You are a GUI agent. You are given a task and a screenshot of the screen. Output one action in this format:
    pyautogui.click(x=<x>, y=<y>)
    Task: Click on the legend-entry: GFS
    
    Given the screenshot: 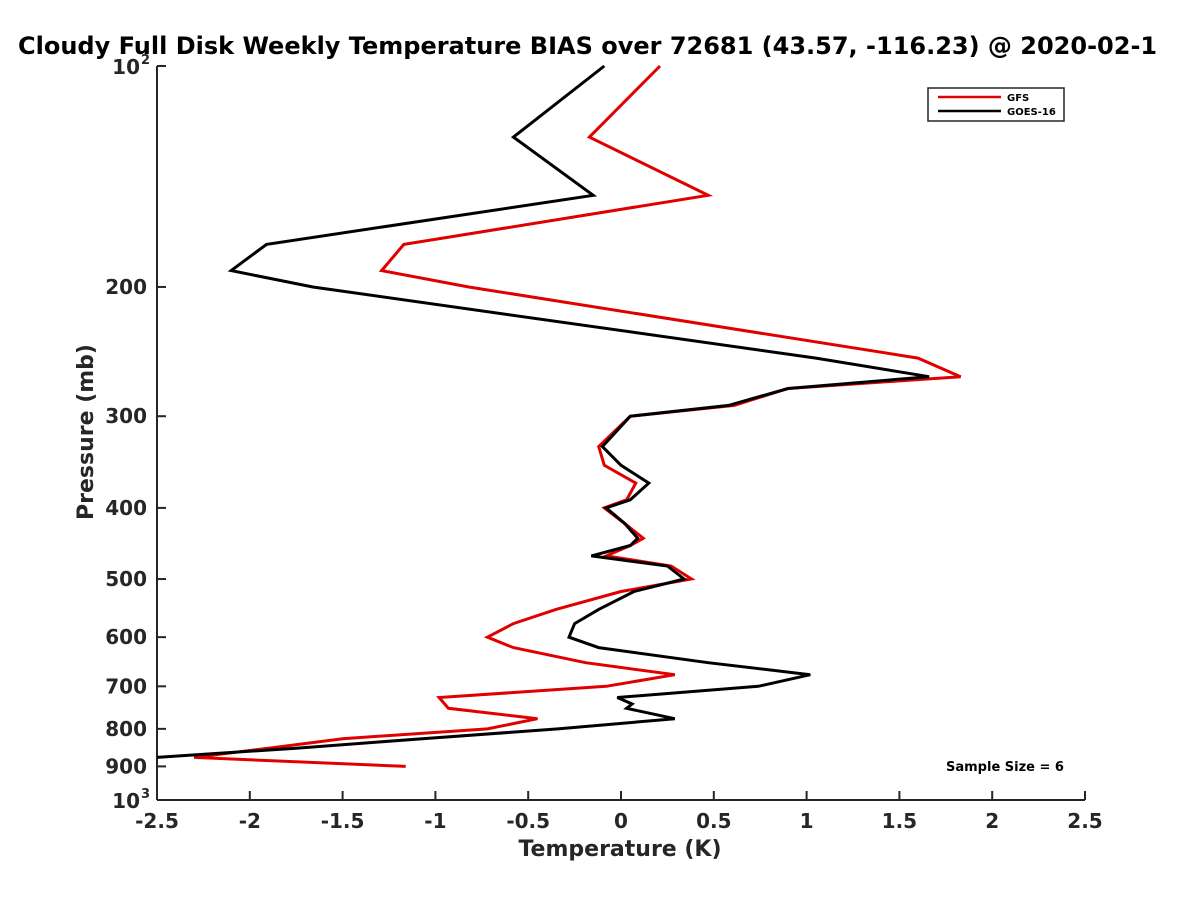 What is the action you would take?
    pyautogui.click(x=1018, y=98)
    